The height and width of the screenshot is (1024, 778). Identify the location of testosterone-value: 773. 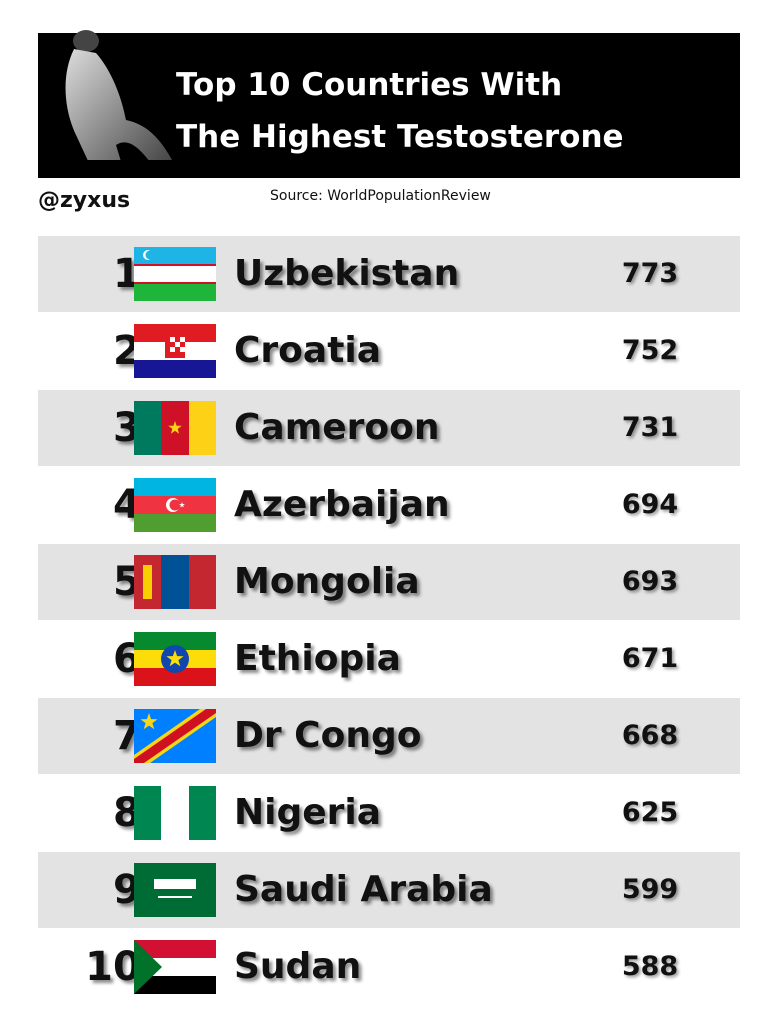
(650, 273).